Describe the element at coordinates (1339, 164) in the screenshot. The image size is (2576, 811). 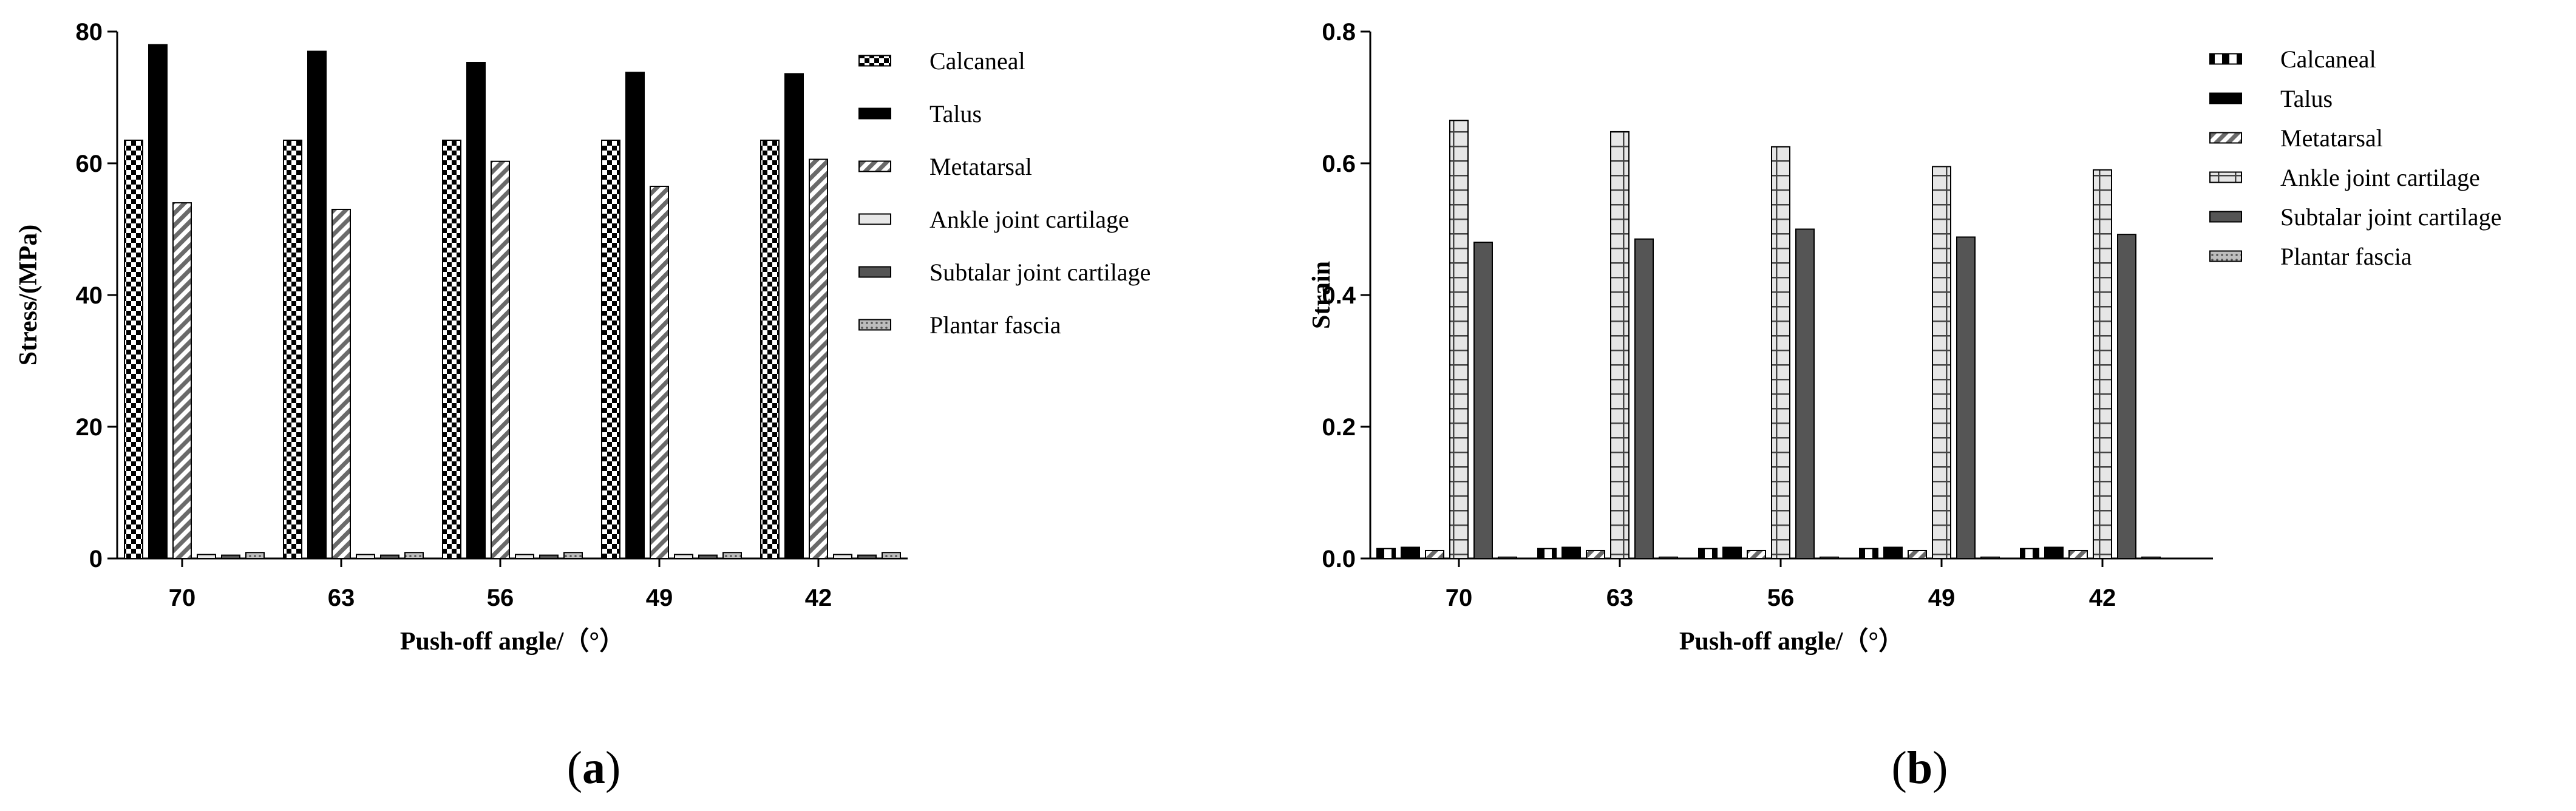
I see `y-tick-label: 0.6` at that location.